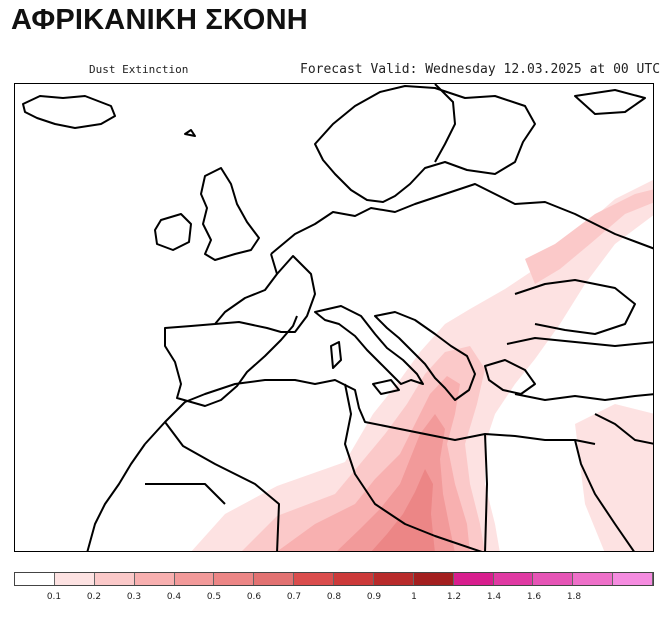 Image resolution: width=662 pixels, height=624 pixels. Describe the element at coordinates (294, 597) in the screenshot. I see `legend-label: 0.7` at that location.